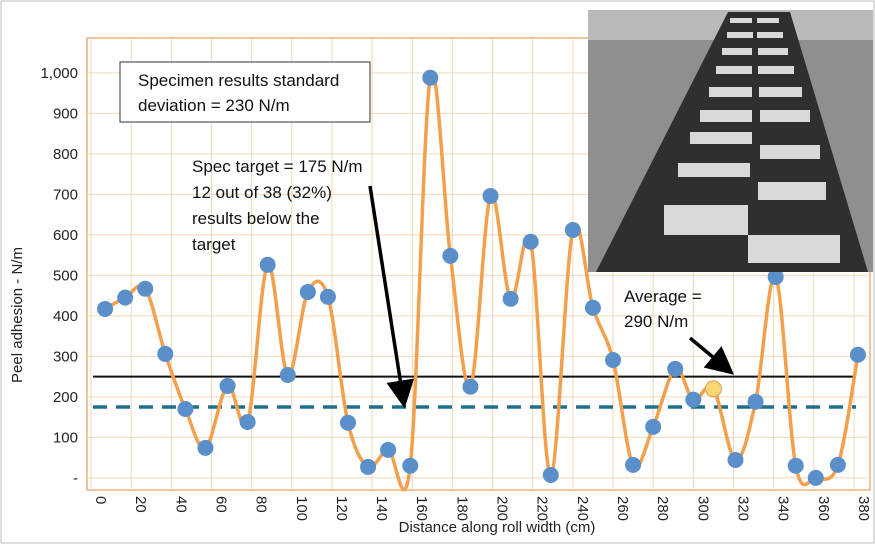 Image resolution: width=875 pixels, height=549 pixels. What do you see at coordinates (65, 113) in the screenshot?
I see `y-tick-label: 900` at bounding box center [65, 113].